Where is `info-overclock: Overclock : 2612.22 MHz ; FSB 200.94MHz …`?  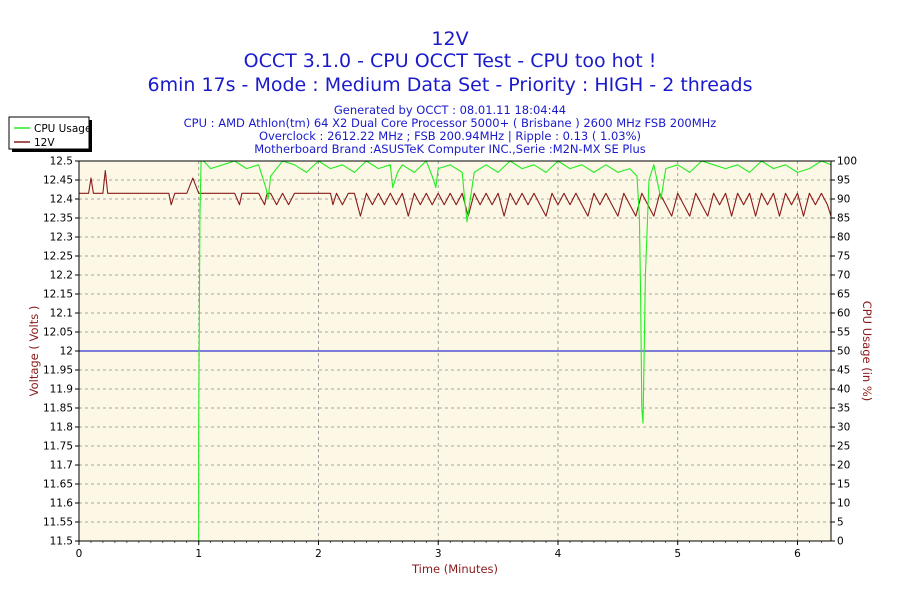 info-overclock: Overclock : 2612.22 MHz ; FSB 200.94MHz … is located at coordinates (450, 136).